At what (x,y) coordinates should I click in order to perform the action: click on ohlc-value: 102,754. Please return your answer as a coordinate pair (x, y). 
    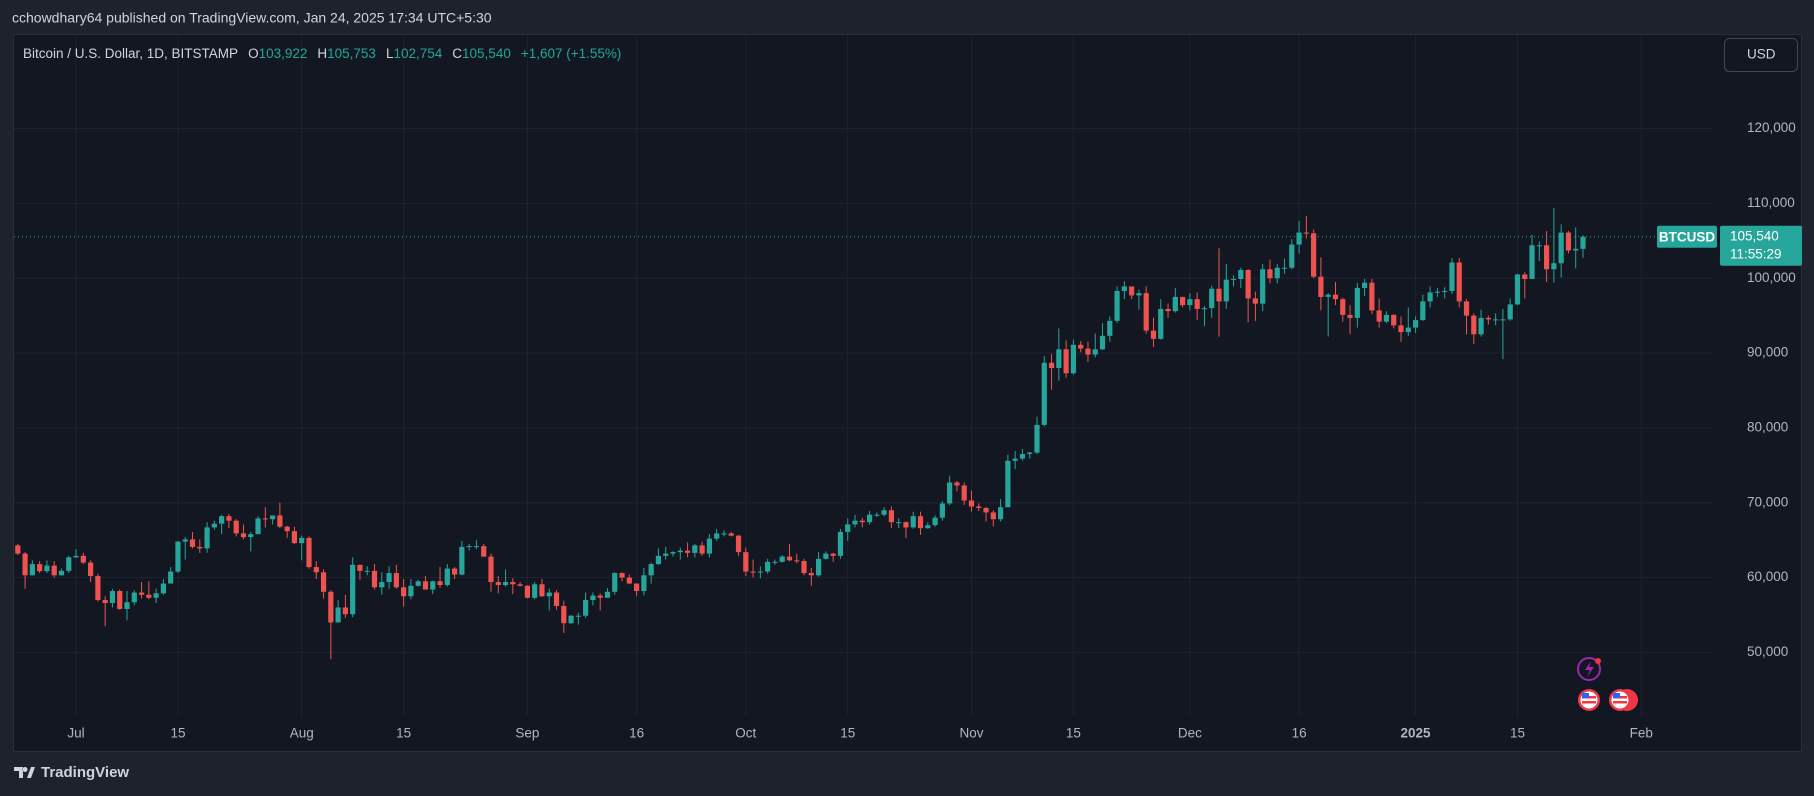
    Looking at the image, I should click on (417, 53).